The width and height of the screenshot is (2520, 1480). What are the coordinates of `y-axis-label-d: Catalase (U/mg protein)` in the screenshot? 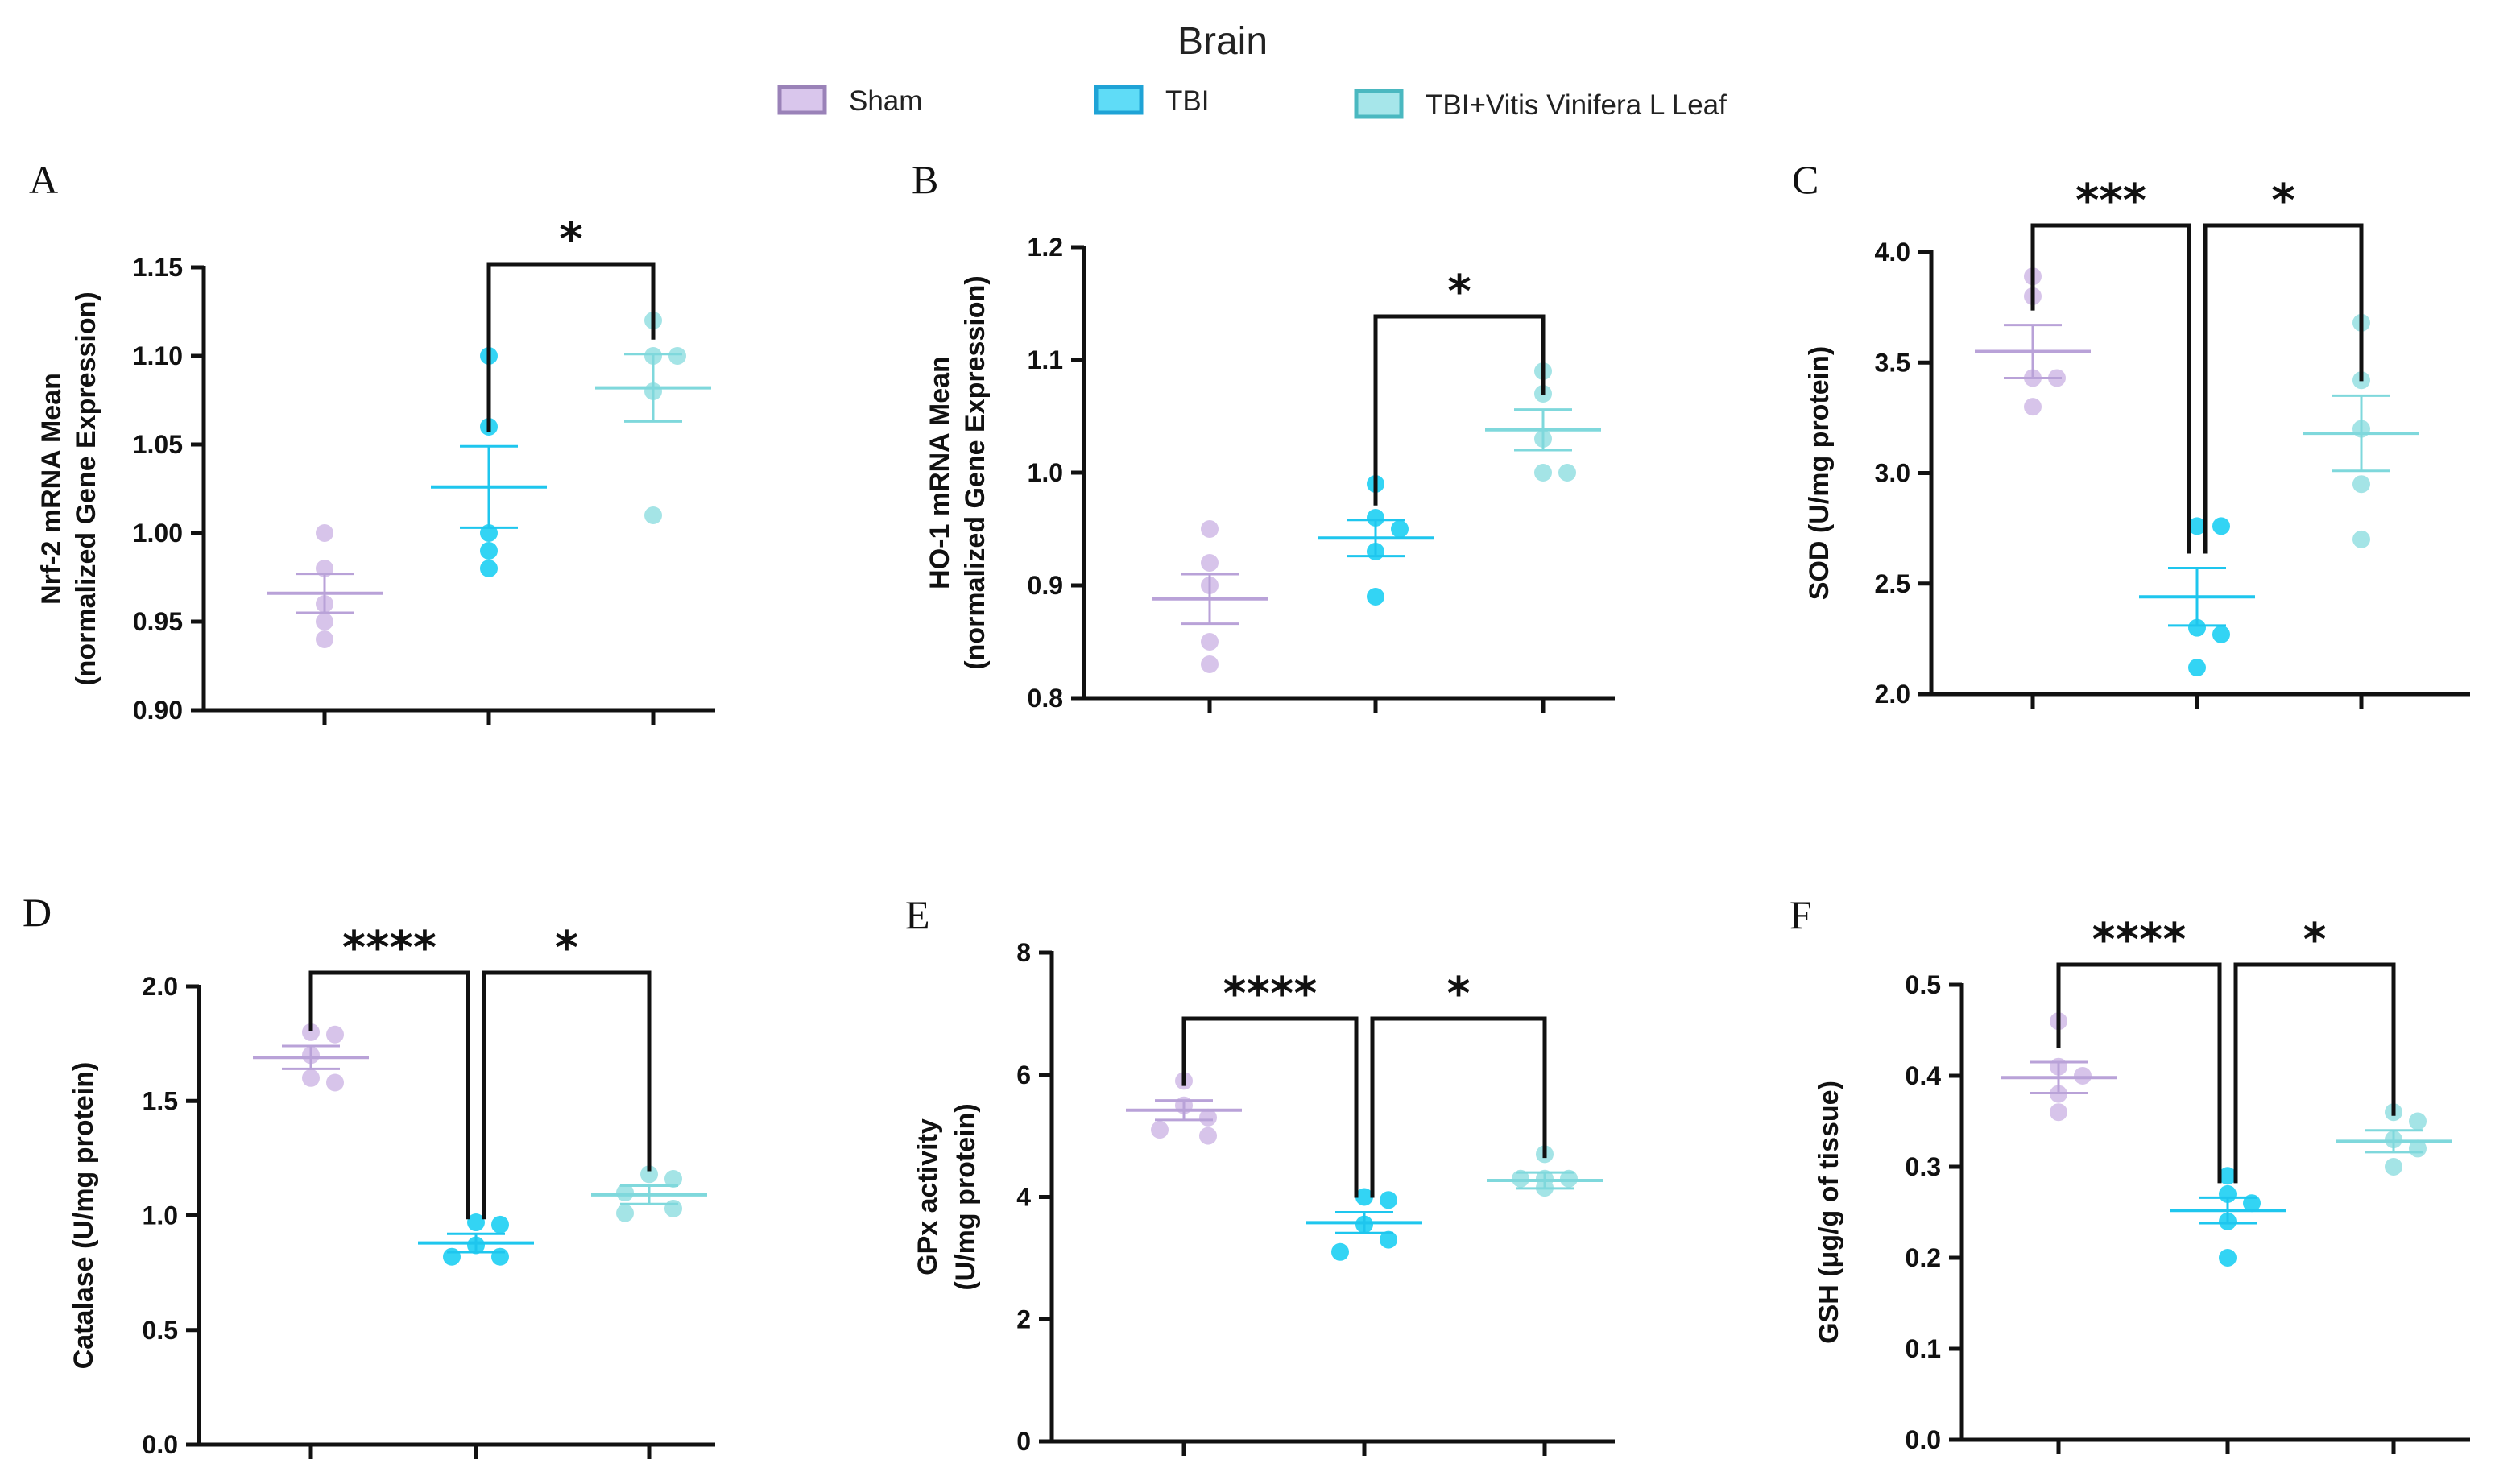 It's located at (83, 1216).